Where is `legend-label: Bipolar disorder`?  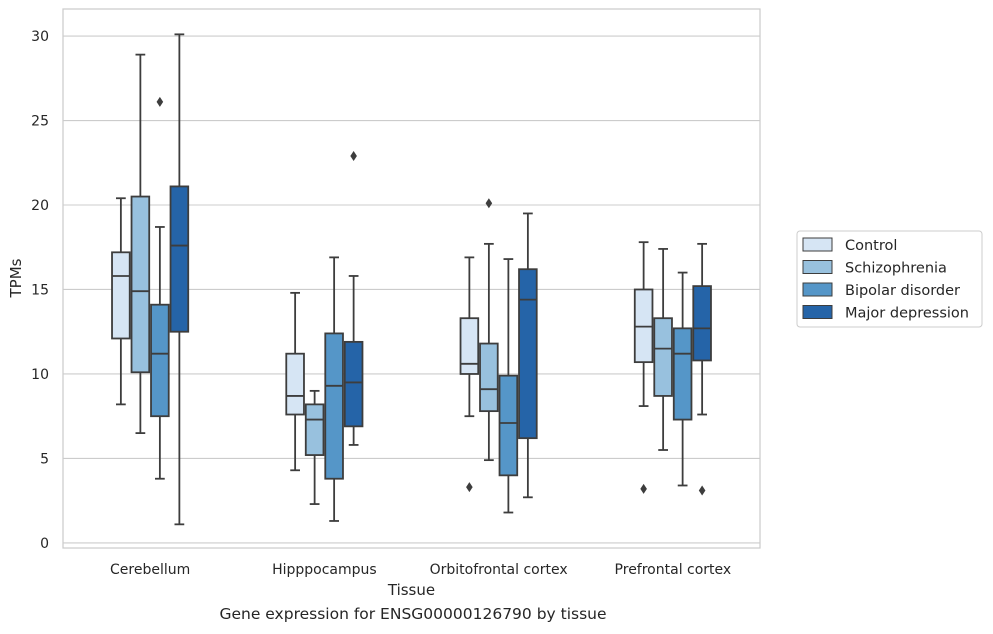
legend-label: Bipolar disorder is located at coordinates (902, 291).